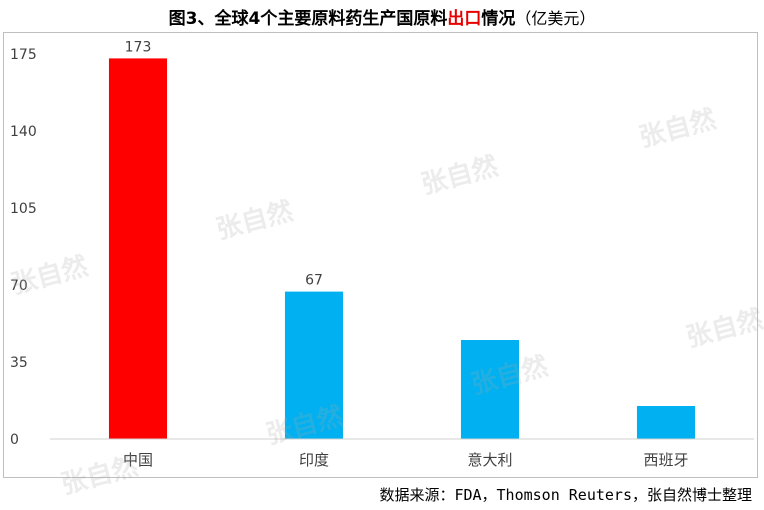 The image size is (764, 510). I want to click on source-note: 数据来源：FDA，Thomson Reuters，张自然博士整理, so click(565, 495).